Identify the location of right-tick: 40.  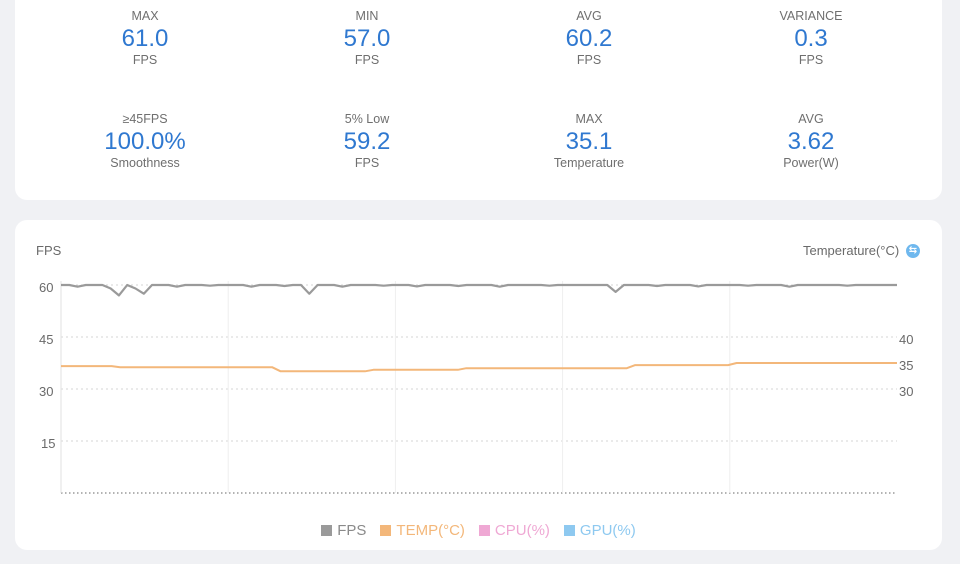
(906, 339).